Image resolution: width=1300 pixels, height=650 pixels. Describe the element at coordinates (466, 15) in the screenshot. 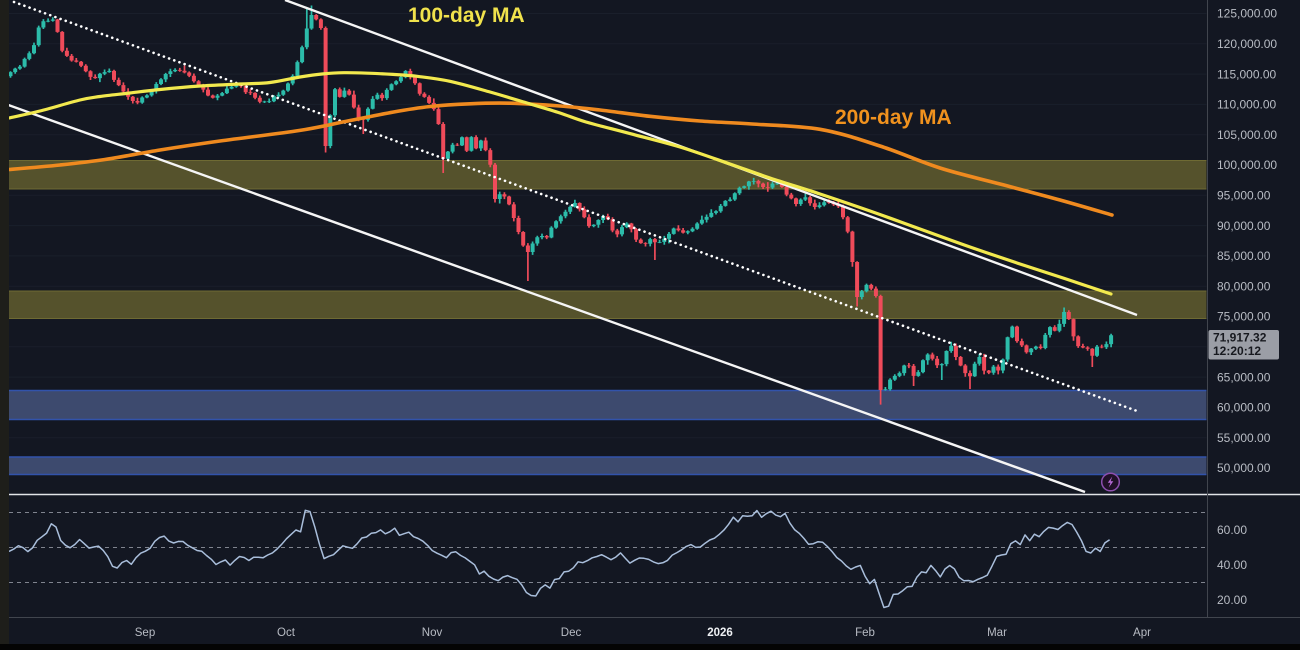

I see `svg-text: 100-day MA` at that location.